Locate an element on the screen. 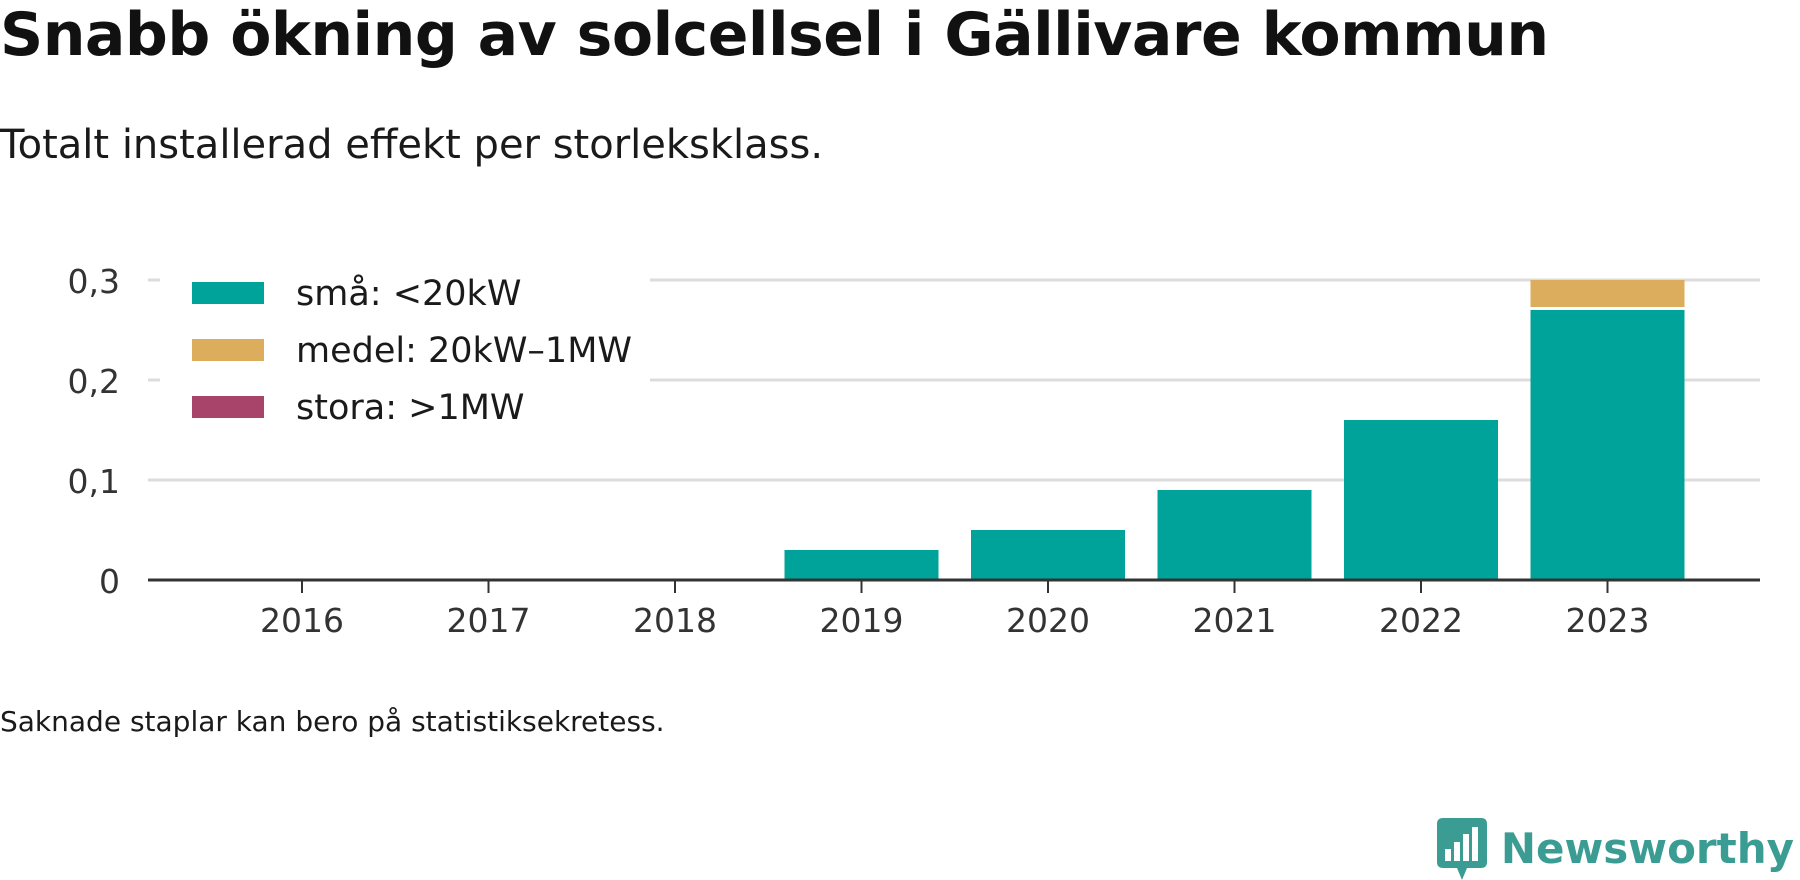 The height and width of the screenshot is (880, 1800). legend: små: <20kW medel: 20kW–1MW stora: >1MW is located at coordinates (405, 348).